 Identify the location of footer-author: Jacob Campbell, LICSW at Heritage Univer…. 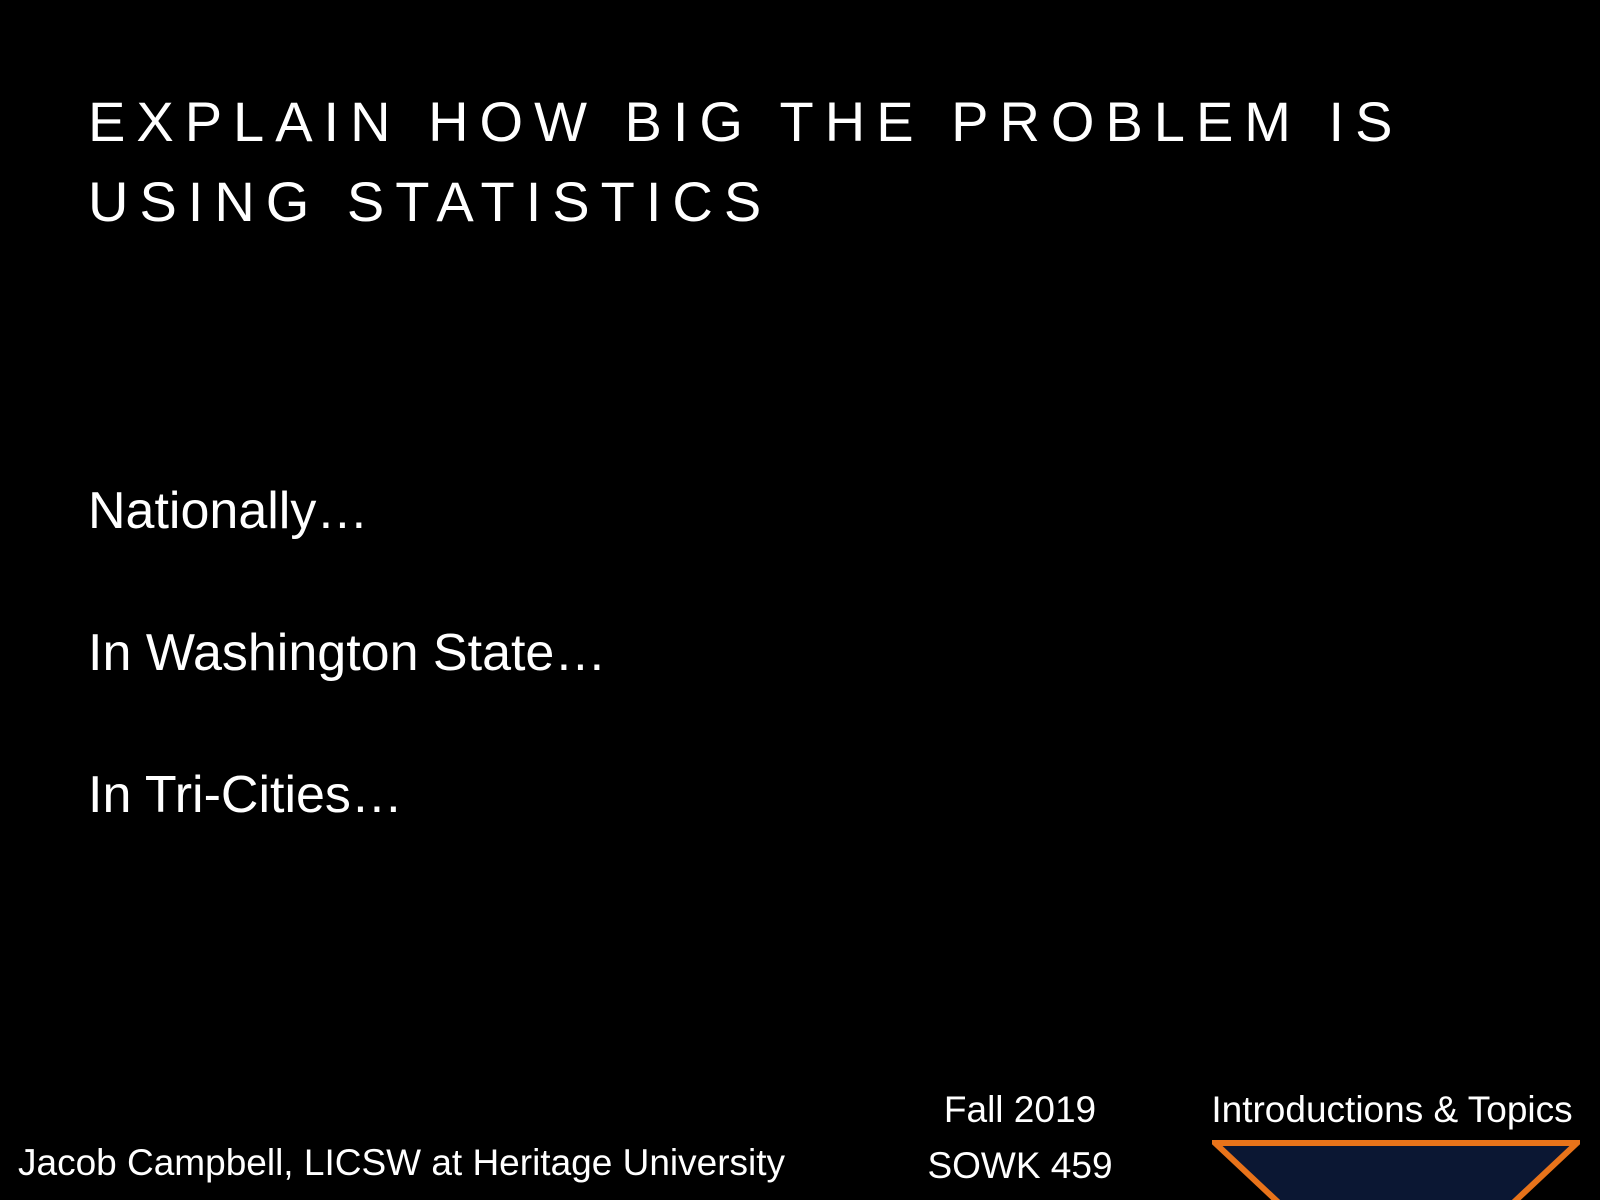
(402, 1162).